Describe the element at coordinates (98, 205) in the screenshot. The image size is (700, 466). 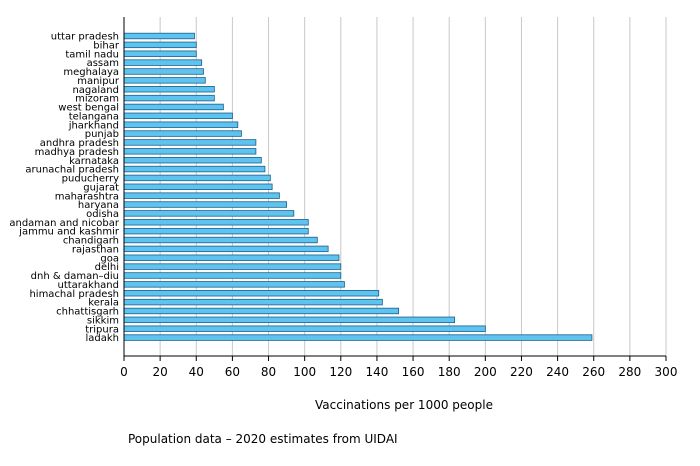
I see `category-label: haryana` at that location.